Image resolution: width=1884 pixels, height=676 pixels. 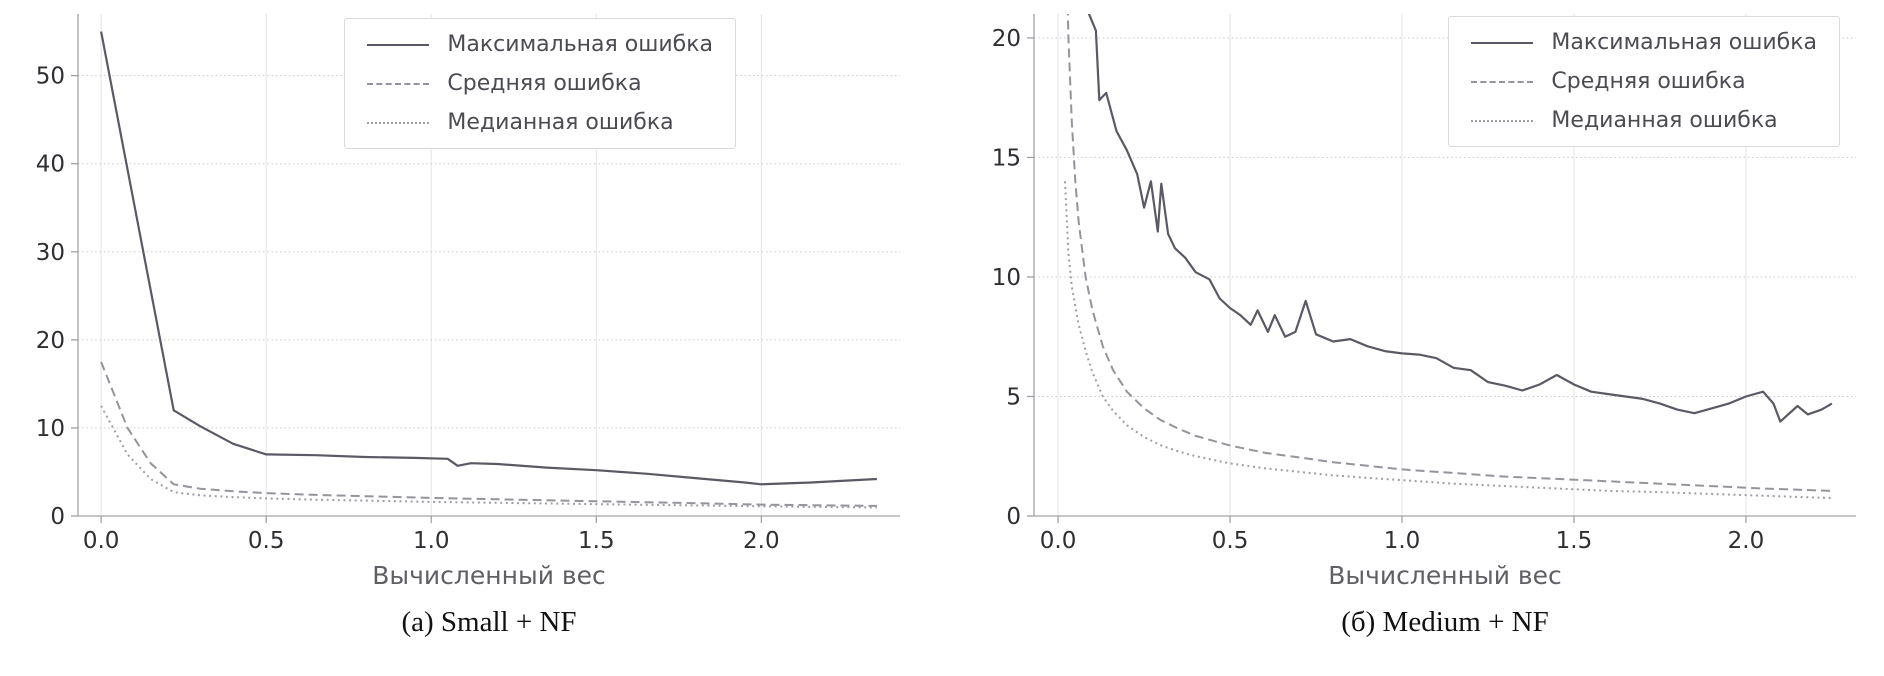 I want to click on y-tick-label: 5, so click(x=1013, y=397).